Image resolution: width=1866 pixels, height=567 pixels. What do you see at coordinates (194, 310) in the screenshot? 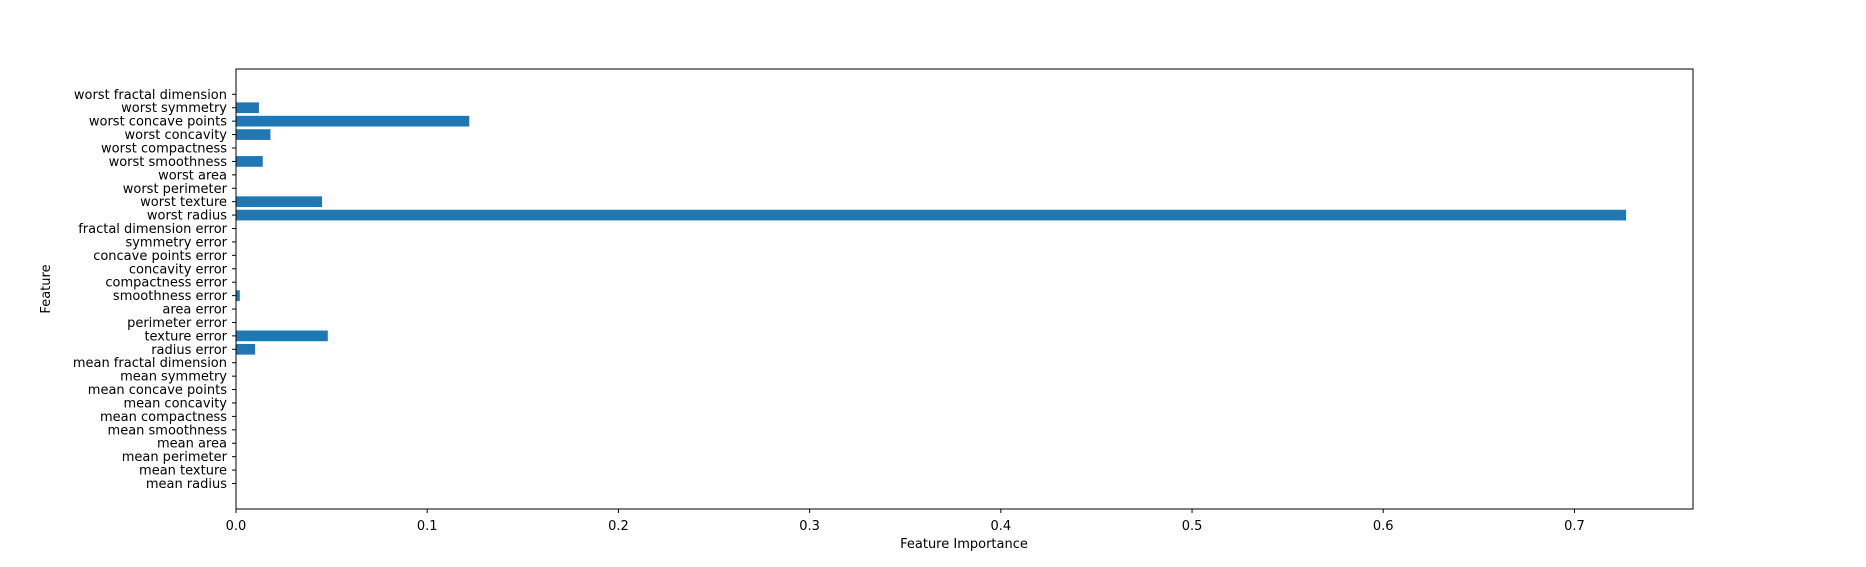
I see `y-tick-label: area error` at bounding box center [194, 310].